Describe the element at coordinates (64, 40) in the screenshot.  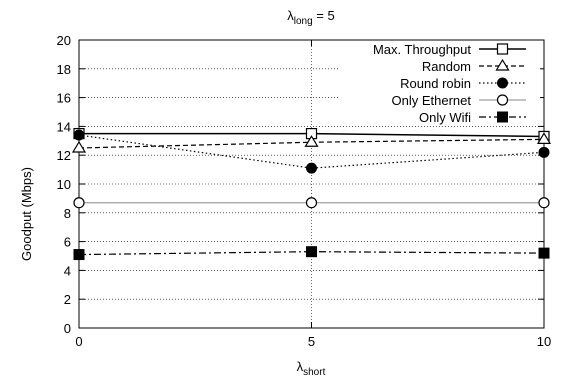
I see `y-tick-label: 20` at that location.